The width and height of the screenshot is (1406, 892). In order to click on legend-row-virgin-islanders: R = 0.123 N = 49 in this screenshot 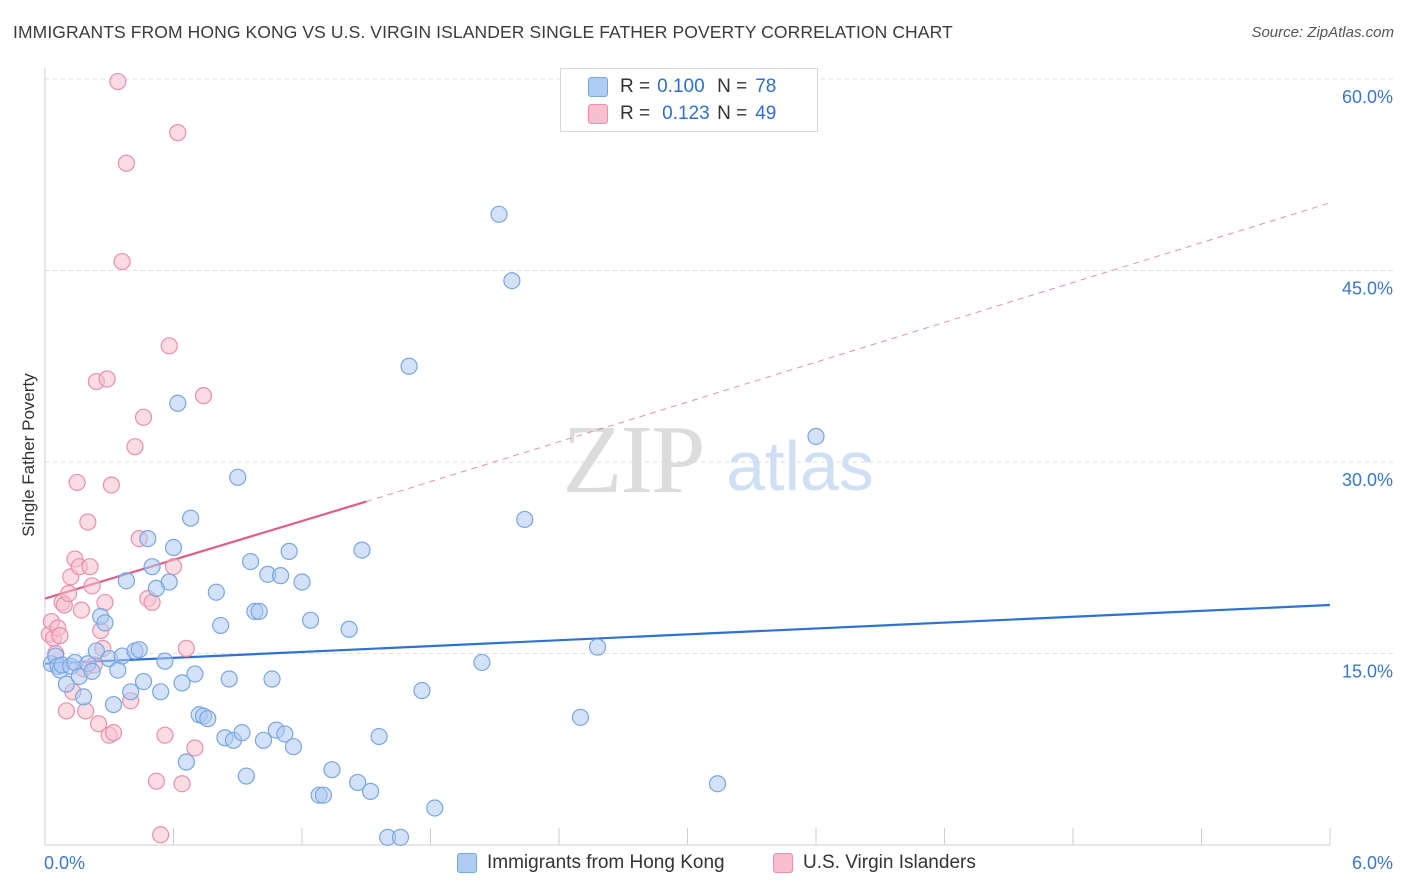, I will do `click(668, 113)`.